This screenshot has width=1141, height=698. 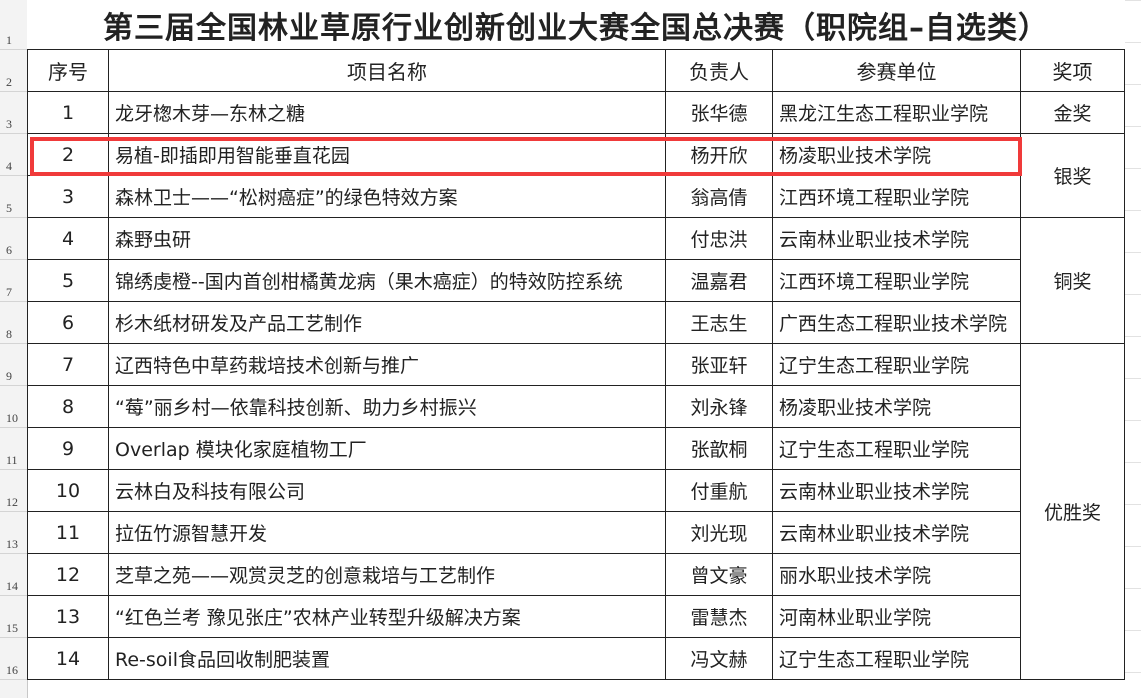 I want to click on cell-seq: 4, so click(x=68, y=238).